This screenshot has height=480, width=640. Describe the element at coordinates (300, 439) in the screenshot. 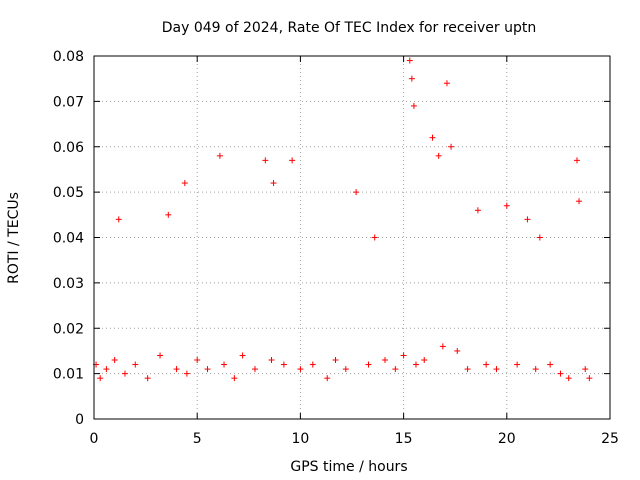

I see `x-tick-label: 10` at that location.